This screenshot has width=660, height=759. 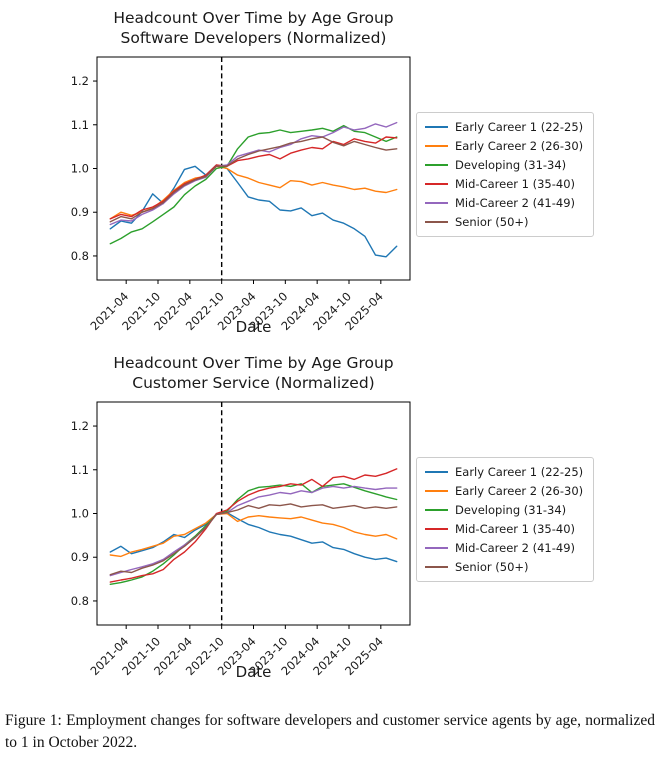 I want to click on chart-title-line2: Customer Service (Normalized), so click(x=253, y=383).